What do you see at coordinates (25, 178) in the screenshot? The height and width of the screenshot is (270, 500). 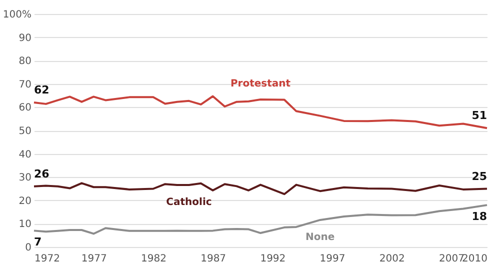 I see `y-tick-label: 30` at bounding box center [25, 178].